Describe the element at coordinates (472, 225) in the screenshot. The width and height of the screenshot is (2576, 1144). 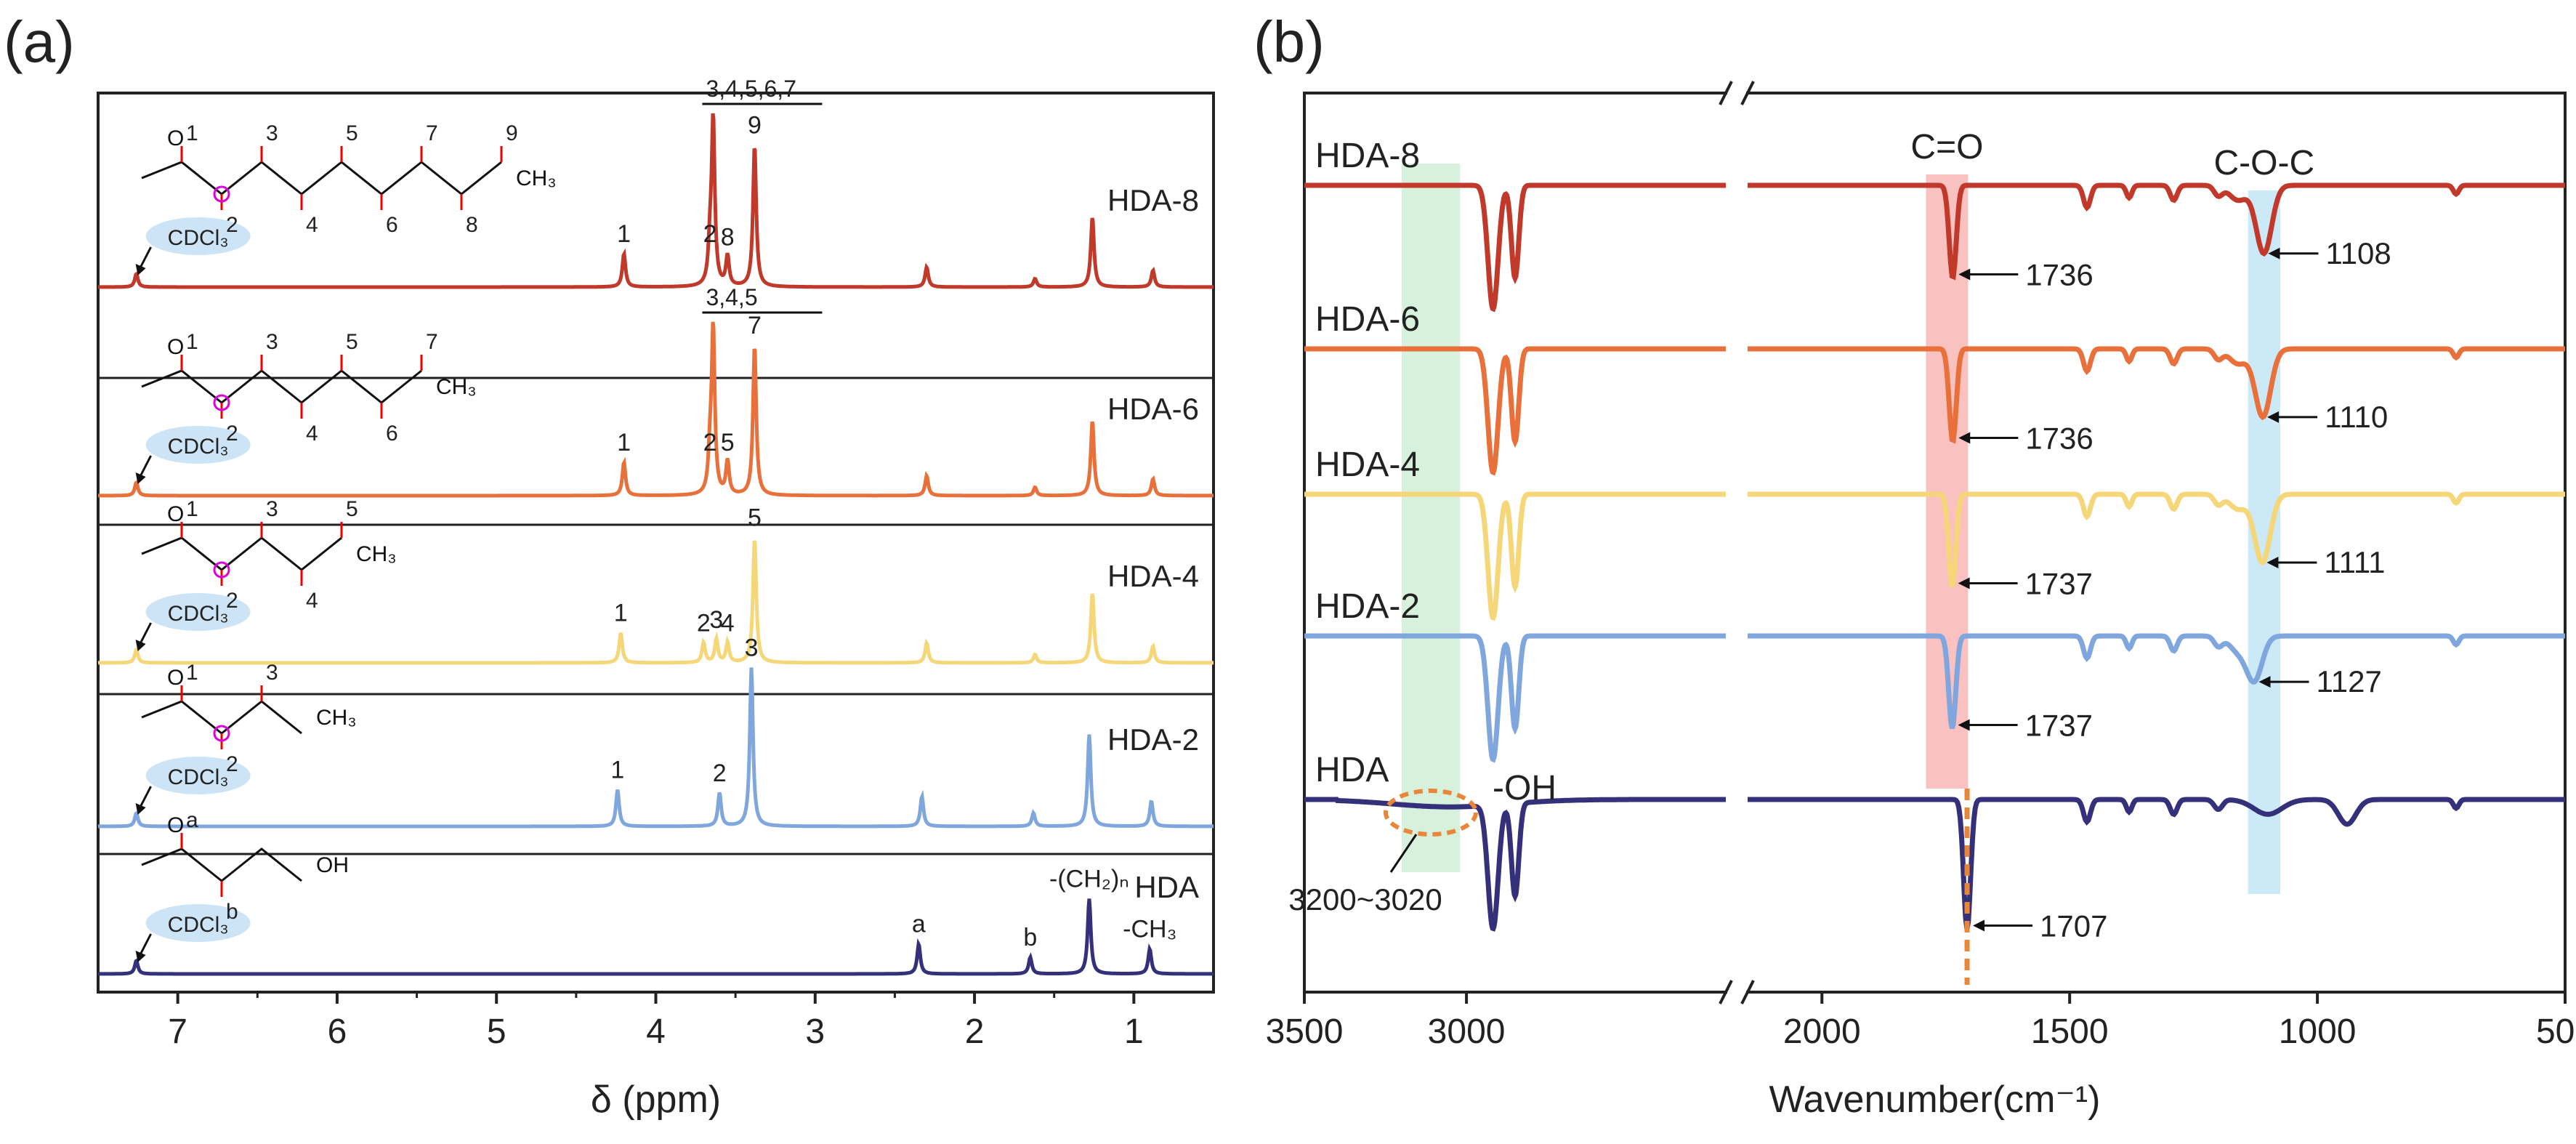
I see `structure-number: 8` at that location.